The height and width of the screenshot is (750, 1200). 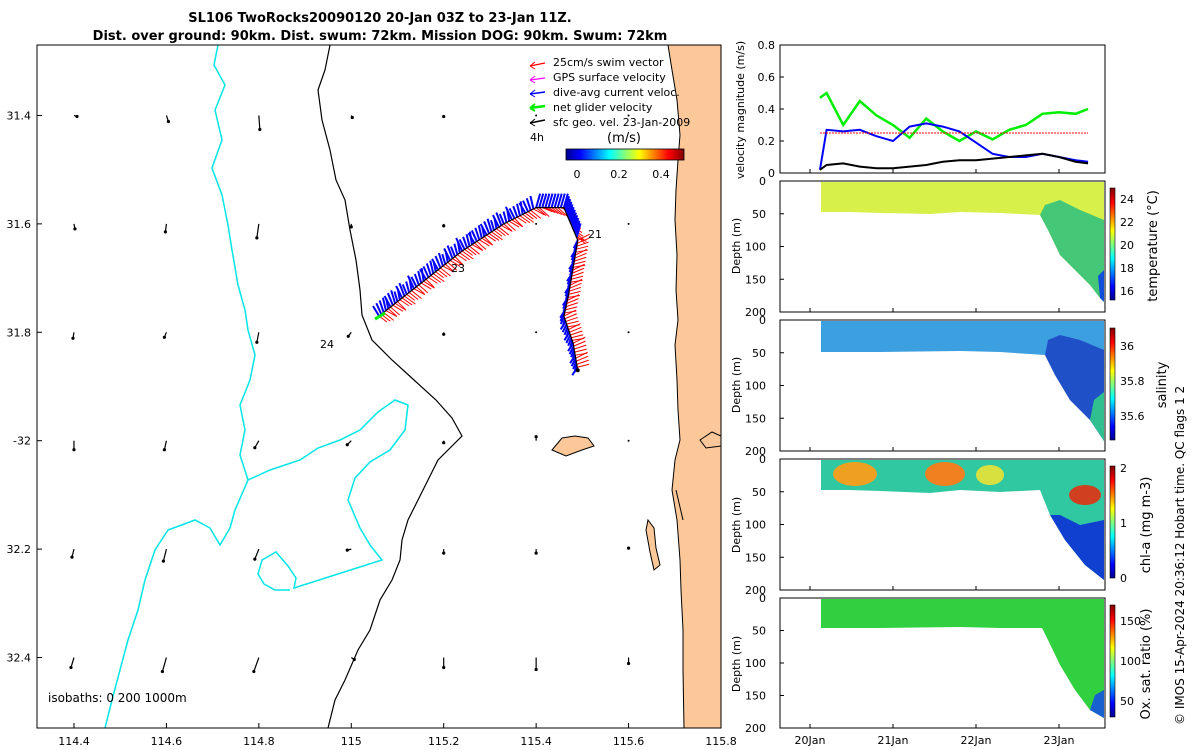 I want to click on chla-panel: 2 1 0 chl-a (mg m-3) Depth (m), so click(x=942, y=524).